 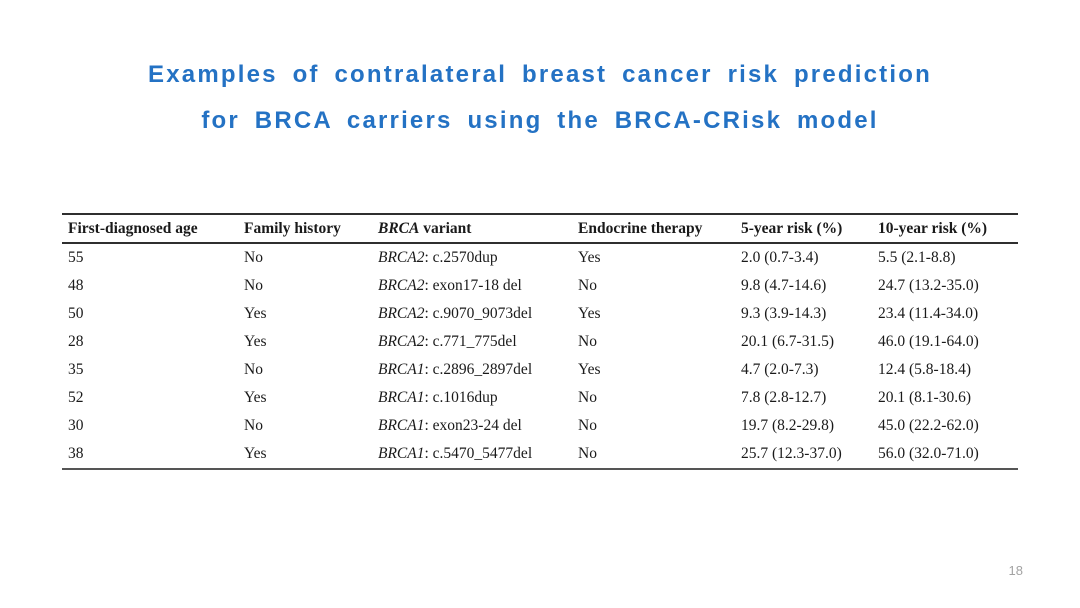 I want to click on variant-detail: : exon17-18 del, so click(x=473, y=285).